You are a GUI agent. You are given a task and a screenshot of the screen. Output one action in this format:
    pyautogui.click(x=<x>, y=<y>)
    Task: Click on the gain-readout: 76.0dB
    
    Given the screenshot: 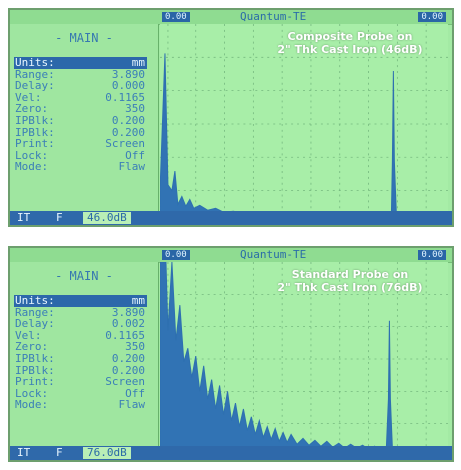 What is the action you would take?
    pyautogui.click(x=107, y=453)
    